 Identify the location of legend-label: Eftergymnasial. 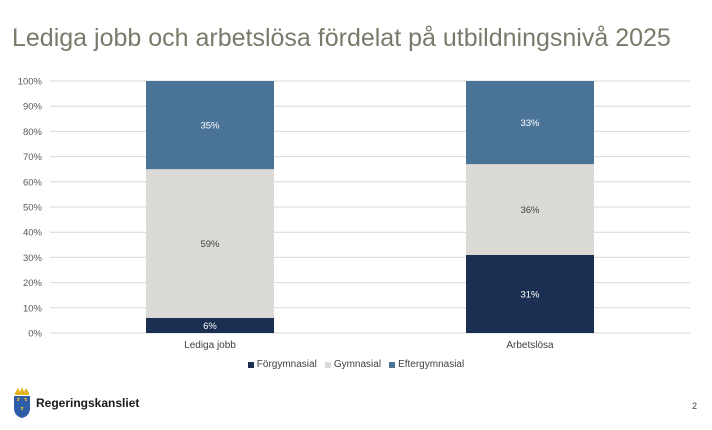
(431, 364).